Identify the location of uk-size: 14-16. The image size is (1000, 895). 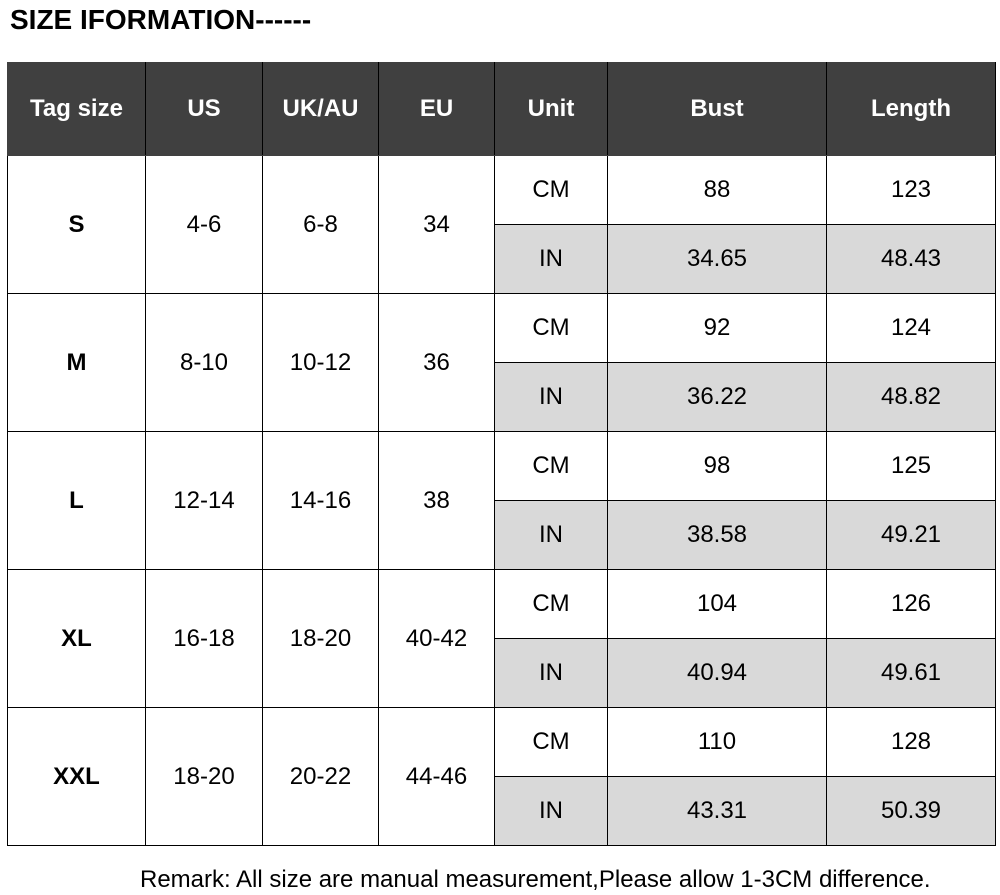
(320, 500).